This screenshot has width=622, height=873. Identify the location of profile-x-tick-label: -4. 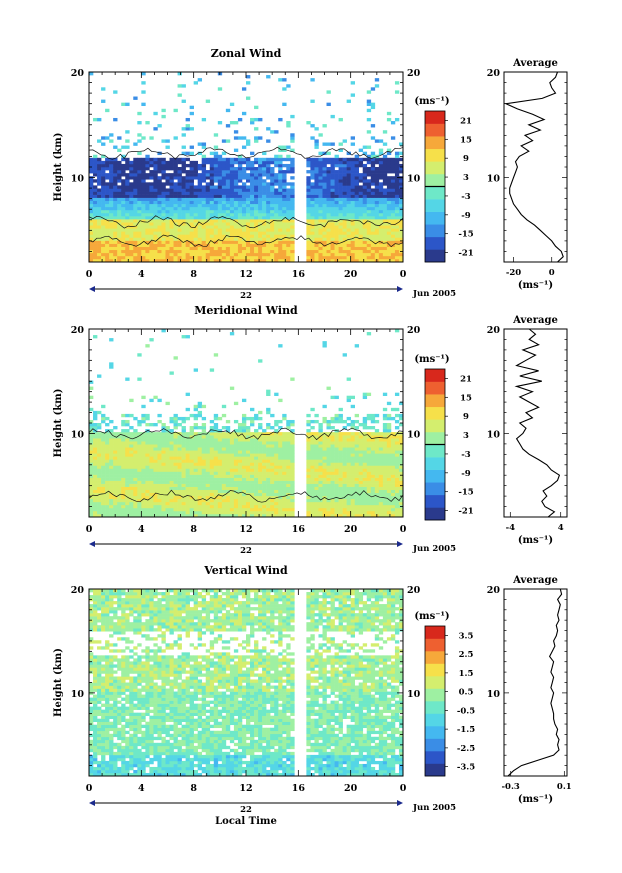
(511, 528).